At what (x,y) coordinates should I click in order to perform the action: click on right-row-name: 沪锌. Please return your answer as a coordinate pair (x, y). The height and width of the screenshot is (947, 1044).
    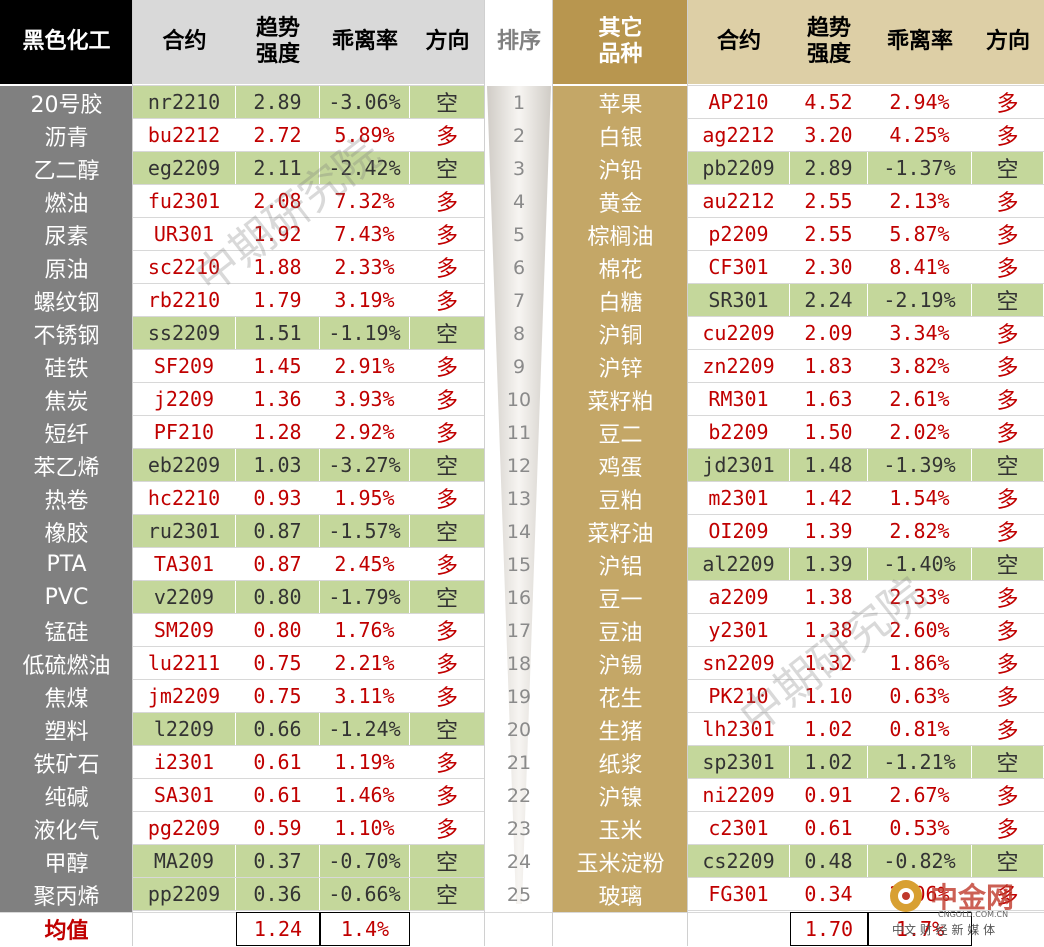
    Looking at the image, I should click on (620, 369).